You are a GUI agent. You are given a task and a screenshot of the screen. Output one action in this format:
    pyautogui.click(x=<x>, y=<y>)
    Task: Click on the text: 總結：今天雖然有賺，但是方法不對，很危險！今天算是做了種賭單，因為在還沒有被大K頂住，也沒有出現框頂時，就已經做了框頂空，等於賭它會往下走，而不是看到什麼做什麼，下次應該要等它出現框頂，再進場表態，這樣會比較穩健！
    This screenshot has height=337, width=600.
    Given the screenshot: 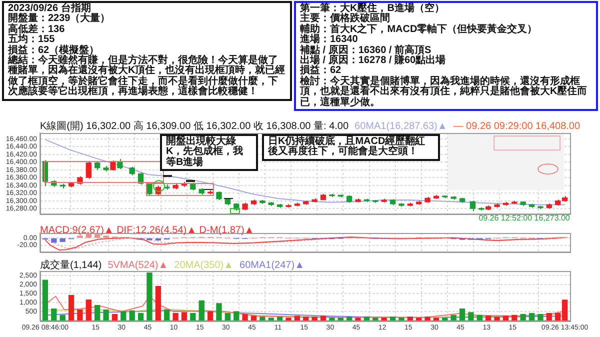 What is the action you would take?
    pyautogui.click(x=147, y=76)
    